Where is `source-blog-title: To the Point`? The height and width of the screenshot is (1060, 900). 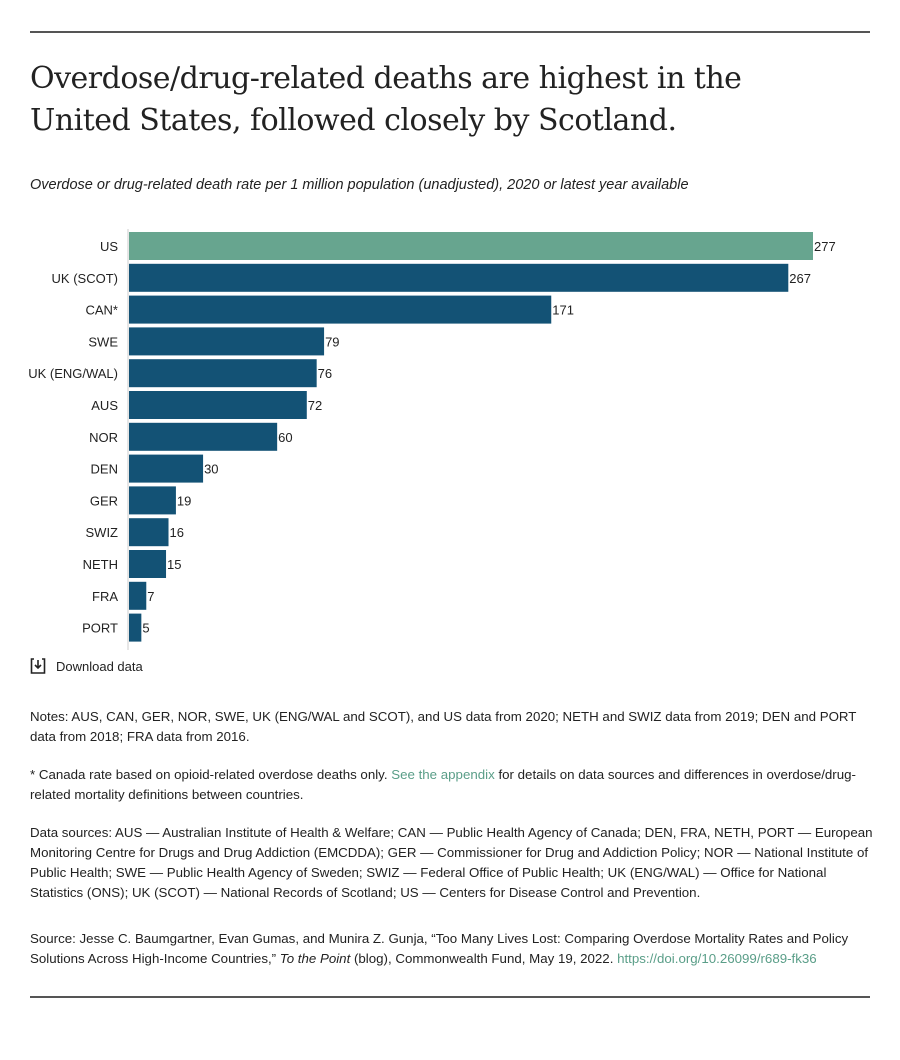
source-blog-title: To the Point is located at coordinates (315, 958).